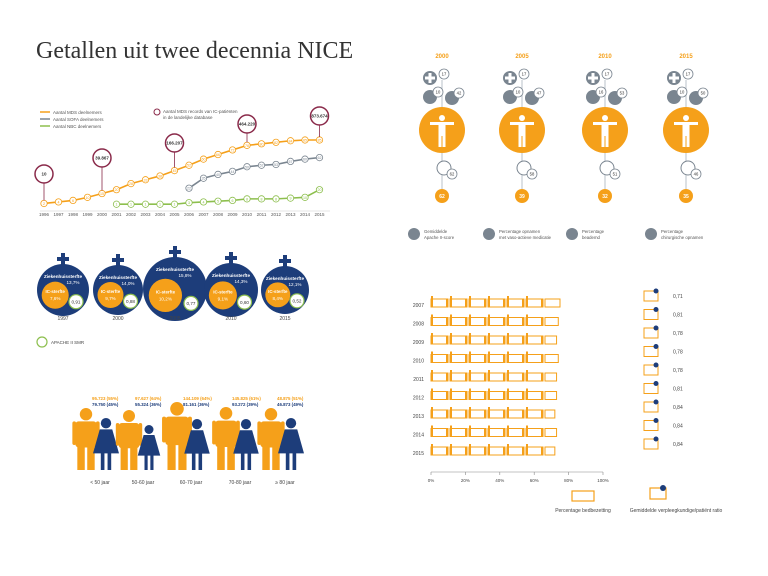 This screenshot has width=768, height=576. Describe the element at coordinates (77, 126) in the screenshot. I see `legend-label: Aantal NBC deelnemers` at that location.